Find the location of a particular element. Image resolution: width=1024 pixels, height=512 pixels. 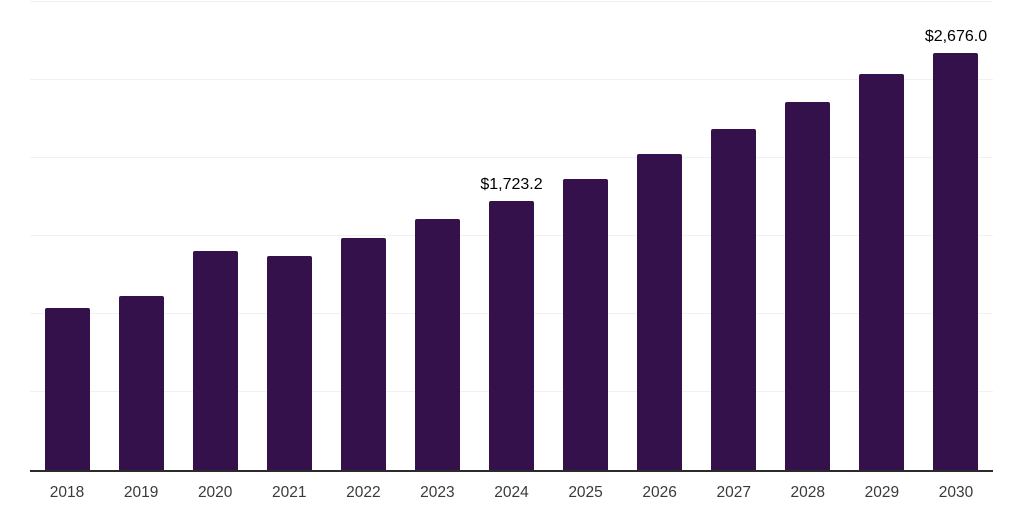

bar-value-label-2024: $1,723.2 is located at coordinates (511, 185).